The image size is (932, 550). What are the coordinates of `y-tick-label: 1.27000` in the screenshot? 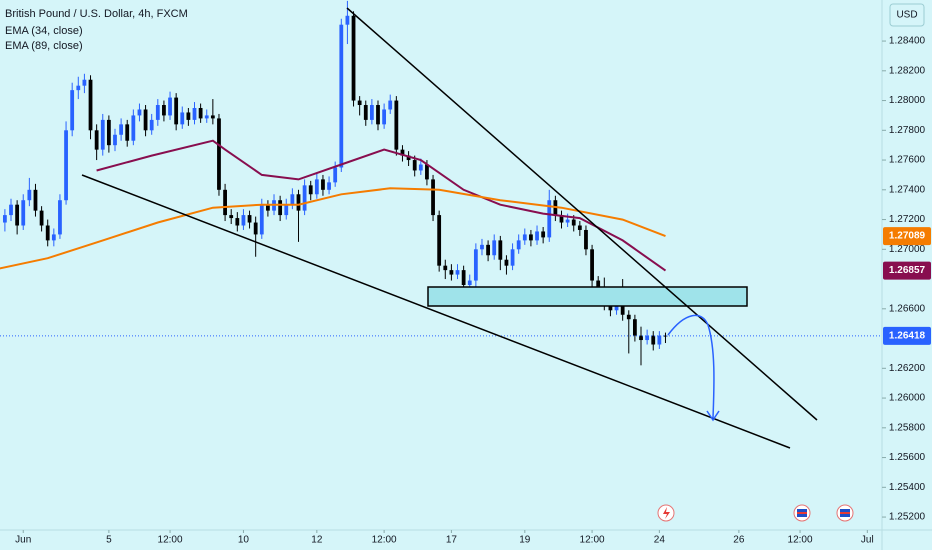 It's located at (907, 249).